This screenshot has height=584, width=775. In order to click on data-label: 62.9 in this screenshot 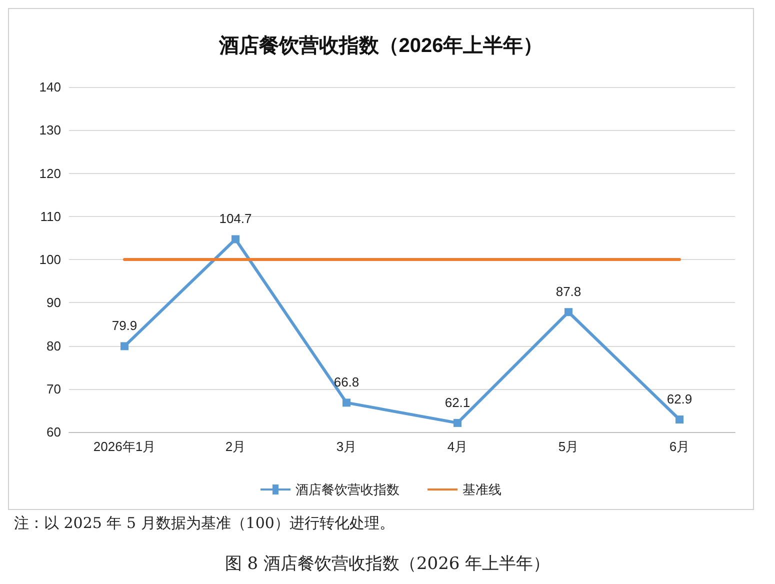, I will do `click(679, 398)`.